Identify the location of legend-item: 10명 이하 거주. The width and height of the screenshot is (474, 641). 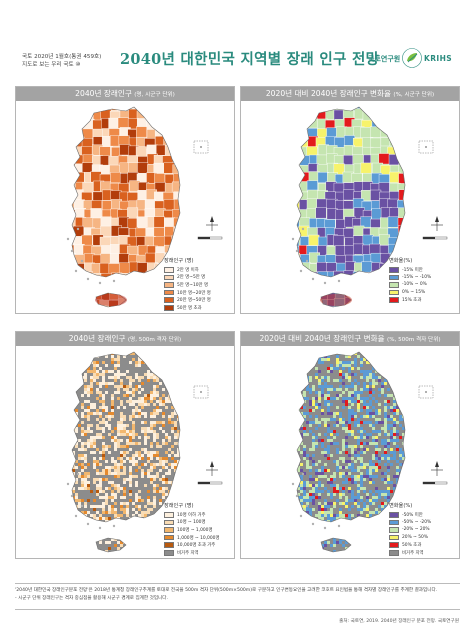
(197, 515).